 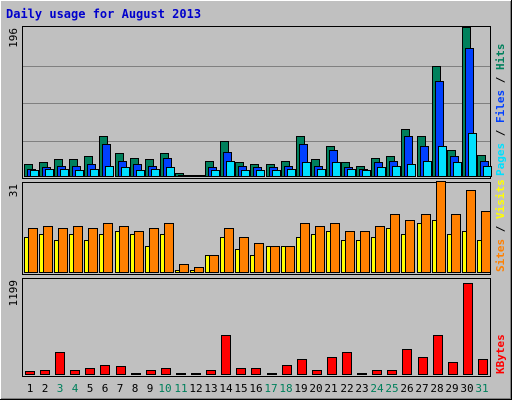 What do you see at coordinates (45, 388) in the screenshot?
I see `x-tick-label-day-2: 2` at bounding box center [45, 388].